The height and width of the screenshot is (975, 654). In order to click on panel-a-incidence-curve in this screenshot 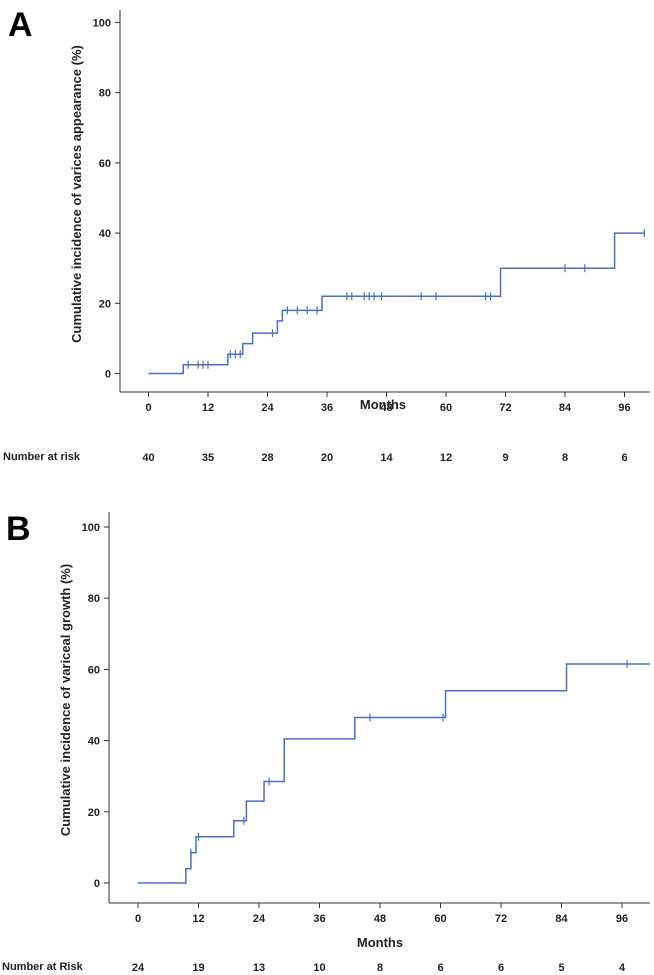, I will do `click(396, 303)`.